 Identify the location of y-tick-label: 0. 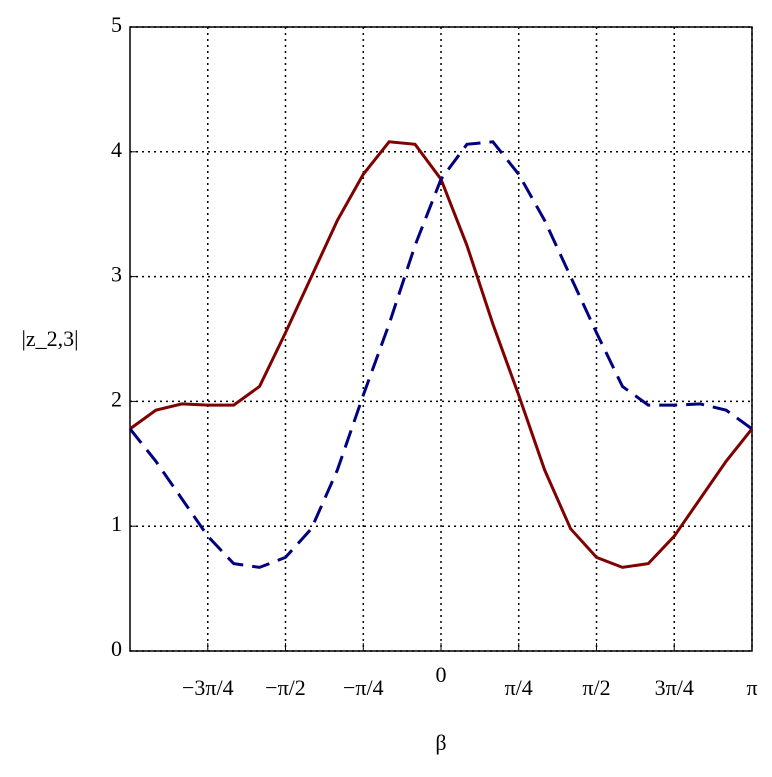
(116, 648).